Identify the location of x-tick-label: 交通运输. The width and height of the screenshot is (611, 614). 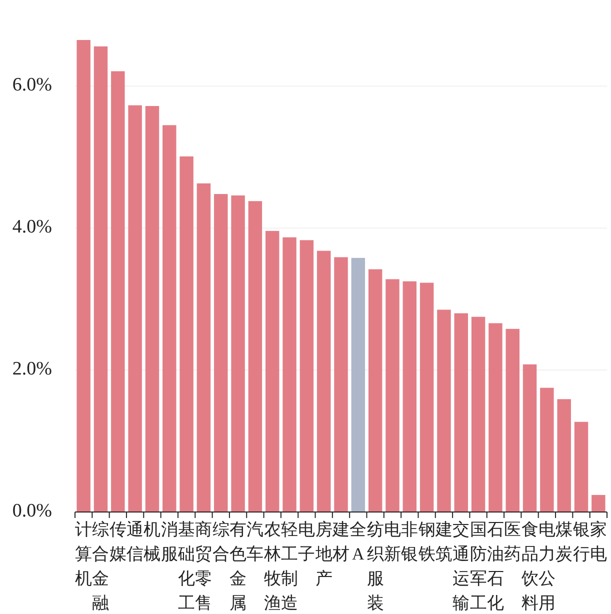
(461, 566).